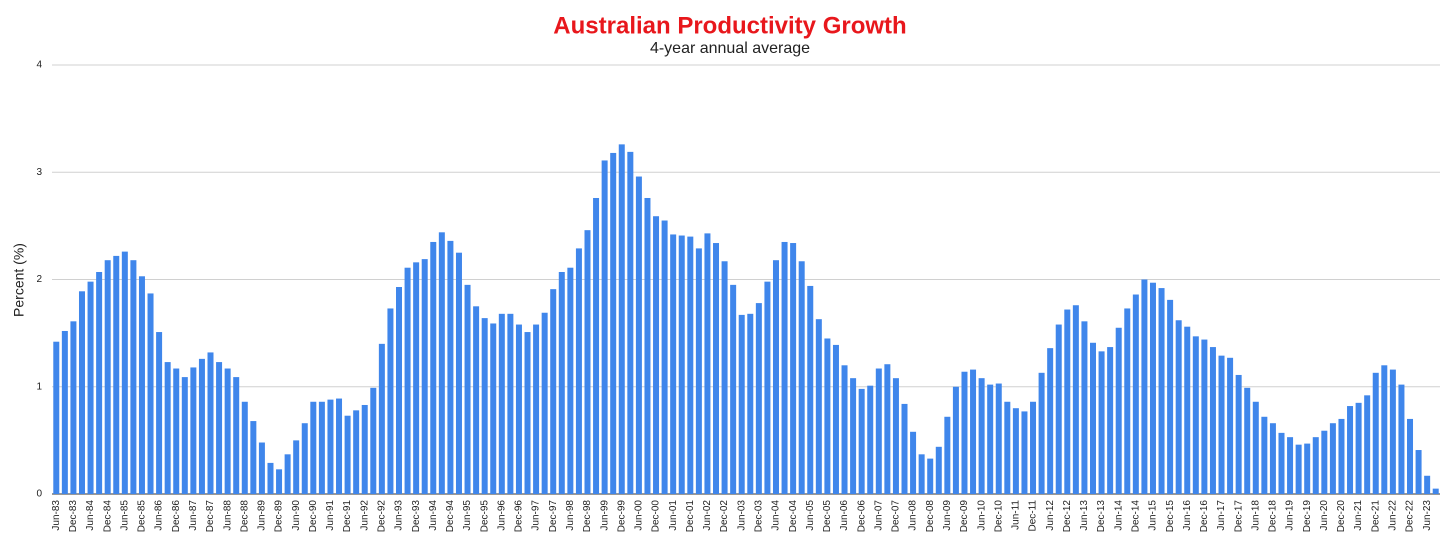 The width and height of the screenshot is (1448, 537). What do you see at coordinates (793, 516) in the screenshot?
I see `x-tick-label: Dec-04` at bounding box center [793, 516].